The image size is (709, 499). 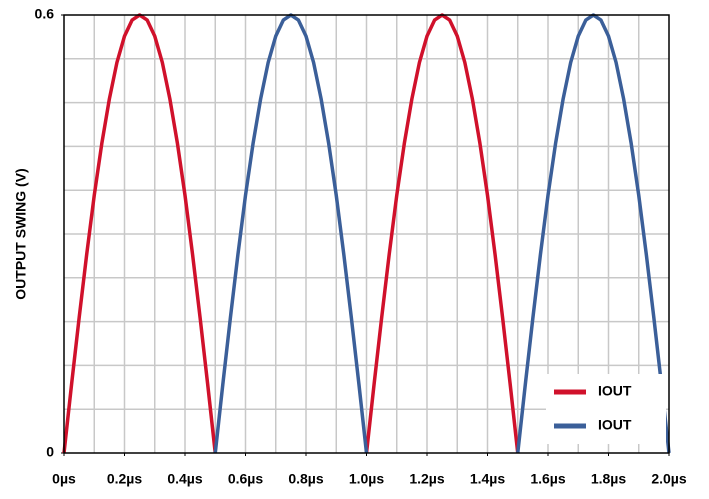 I want to click on x-tick-label: 1.4µs, so click(x=488, y=479).